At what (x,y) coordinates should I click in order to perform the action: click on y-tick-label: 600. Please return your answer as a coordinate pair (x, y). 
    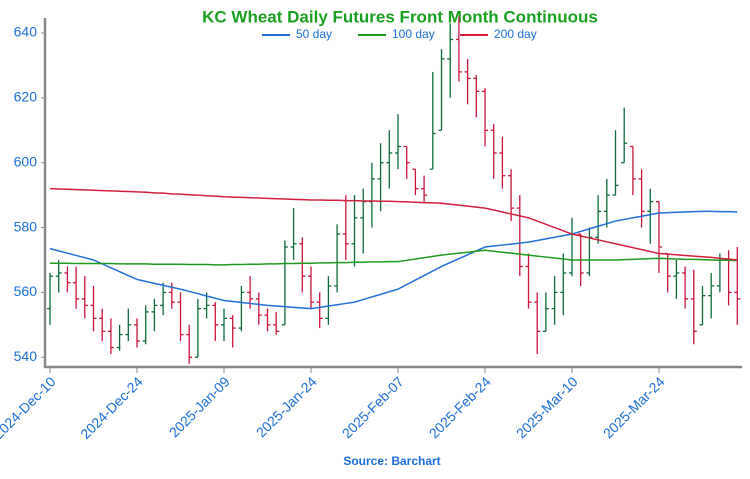
    Looking at the image, I should click on (26, 161).